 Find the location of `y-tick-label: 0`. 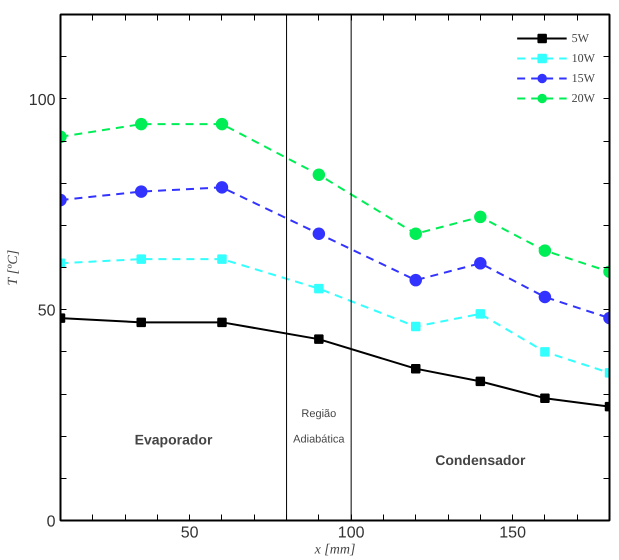

y-tick-label: 0 is located at coordinates (51, 522).